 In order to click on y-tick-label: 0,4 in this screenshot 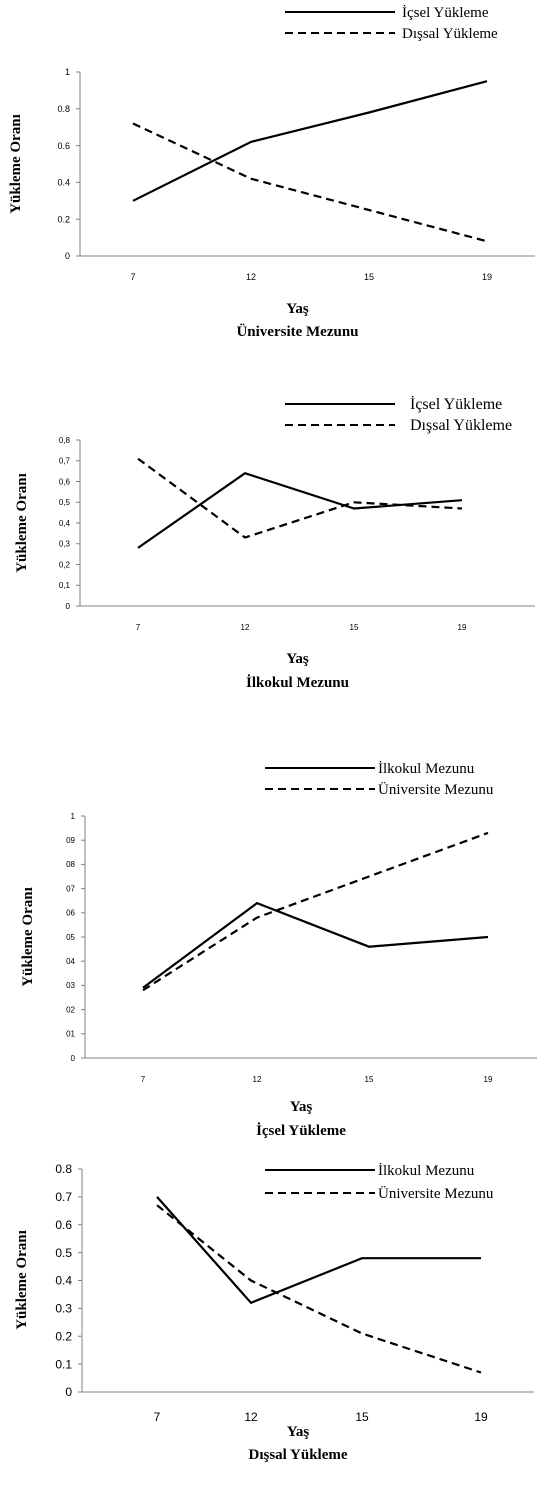, I will do `click(65, 523)`.